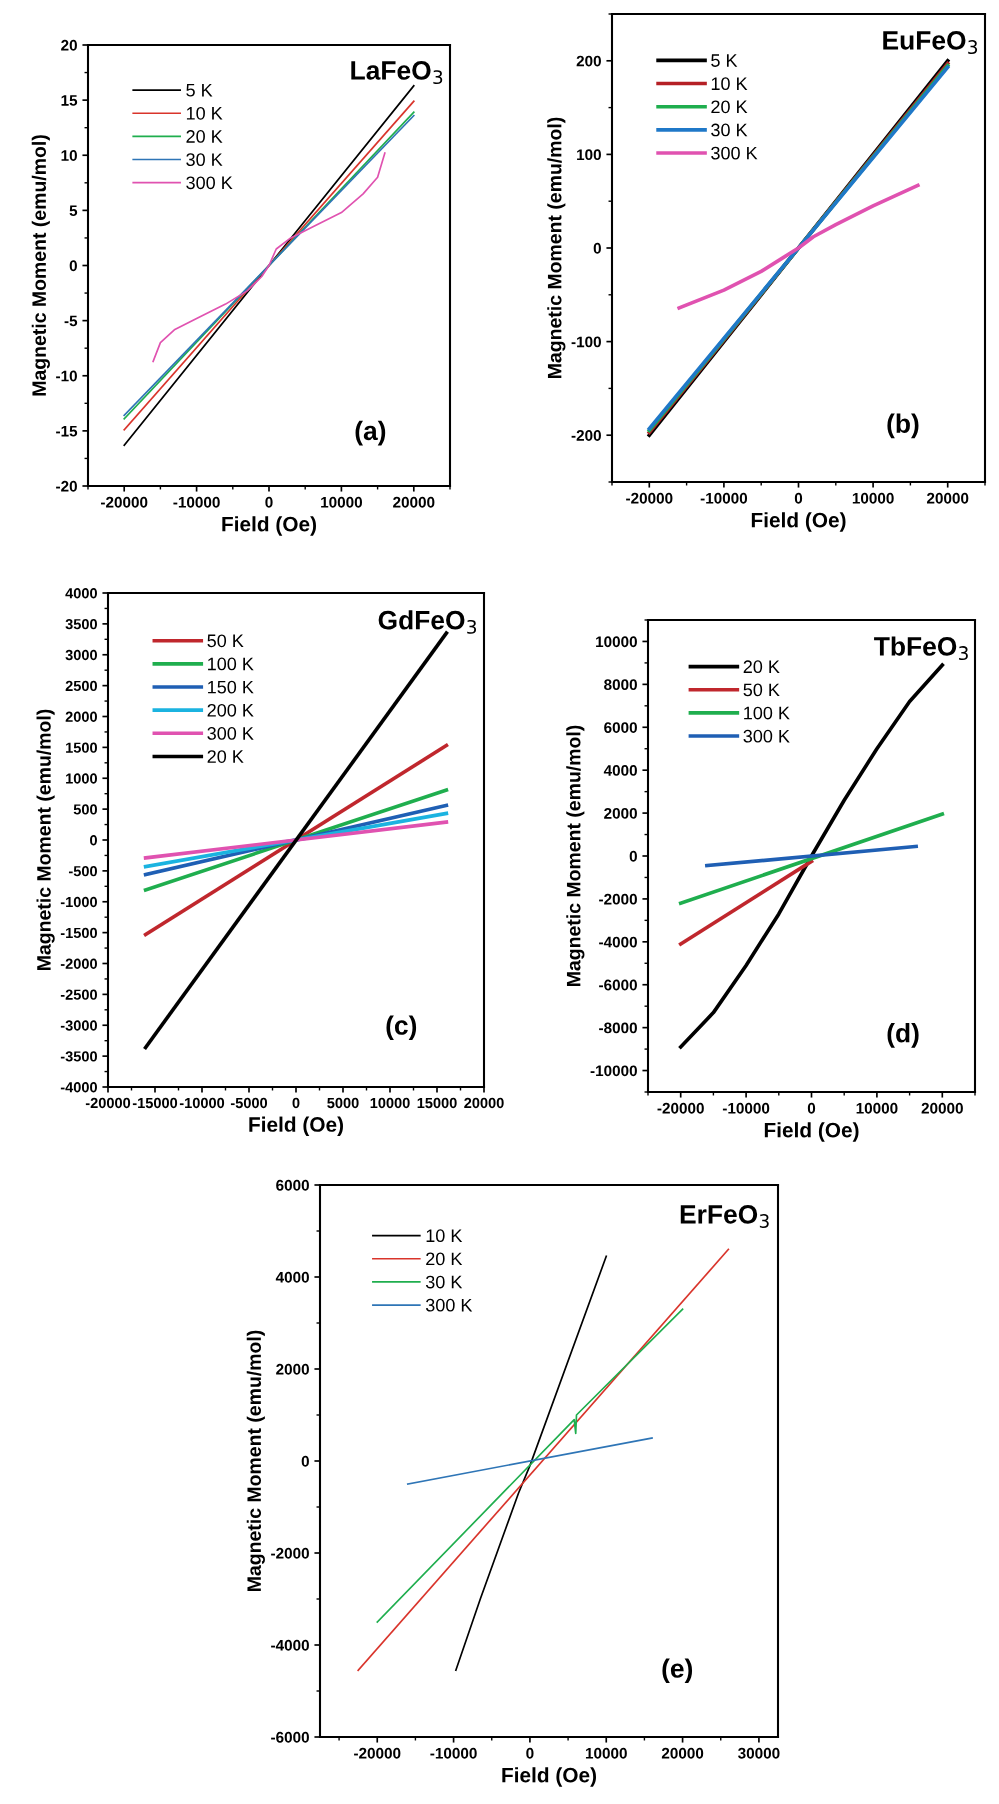 This screenshot has width=999, height=1804. Describe the element at coordinates (78, 1056) in the screenshot. I see `y-tick-label: -3500` at that location.